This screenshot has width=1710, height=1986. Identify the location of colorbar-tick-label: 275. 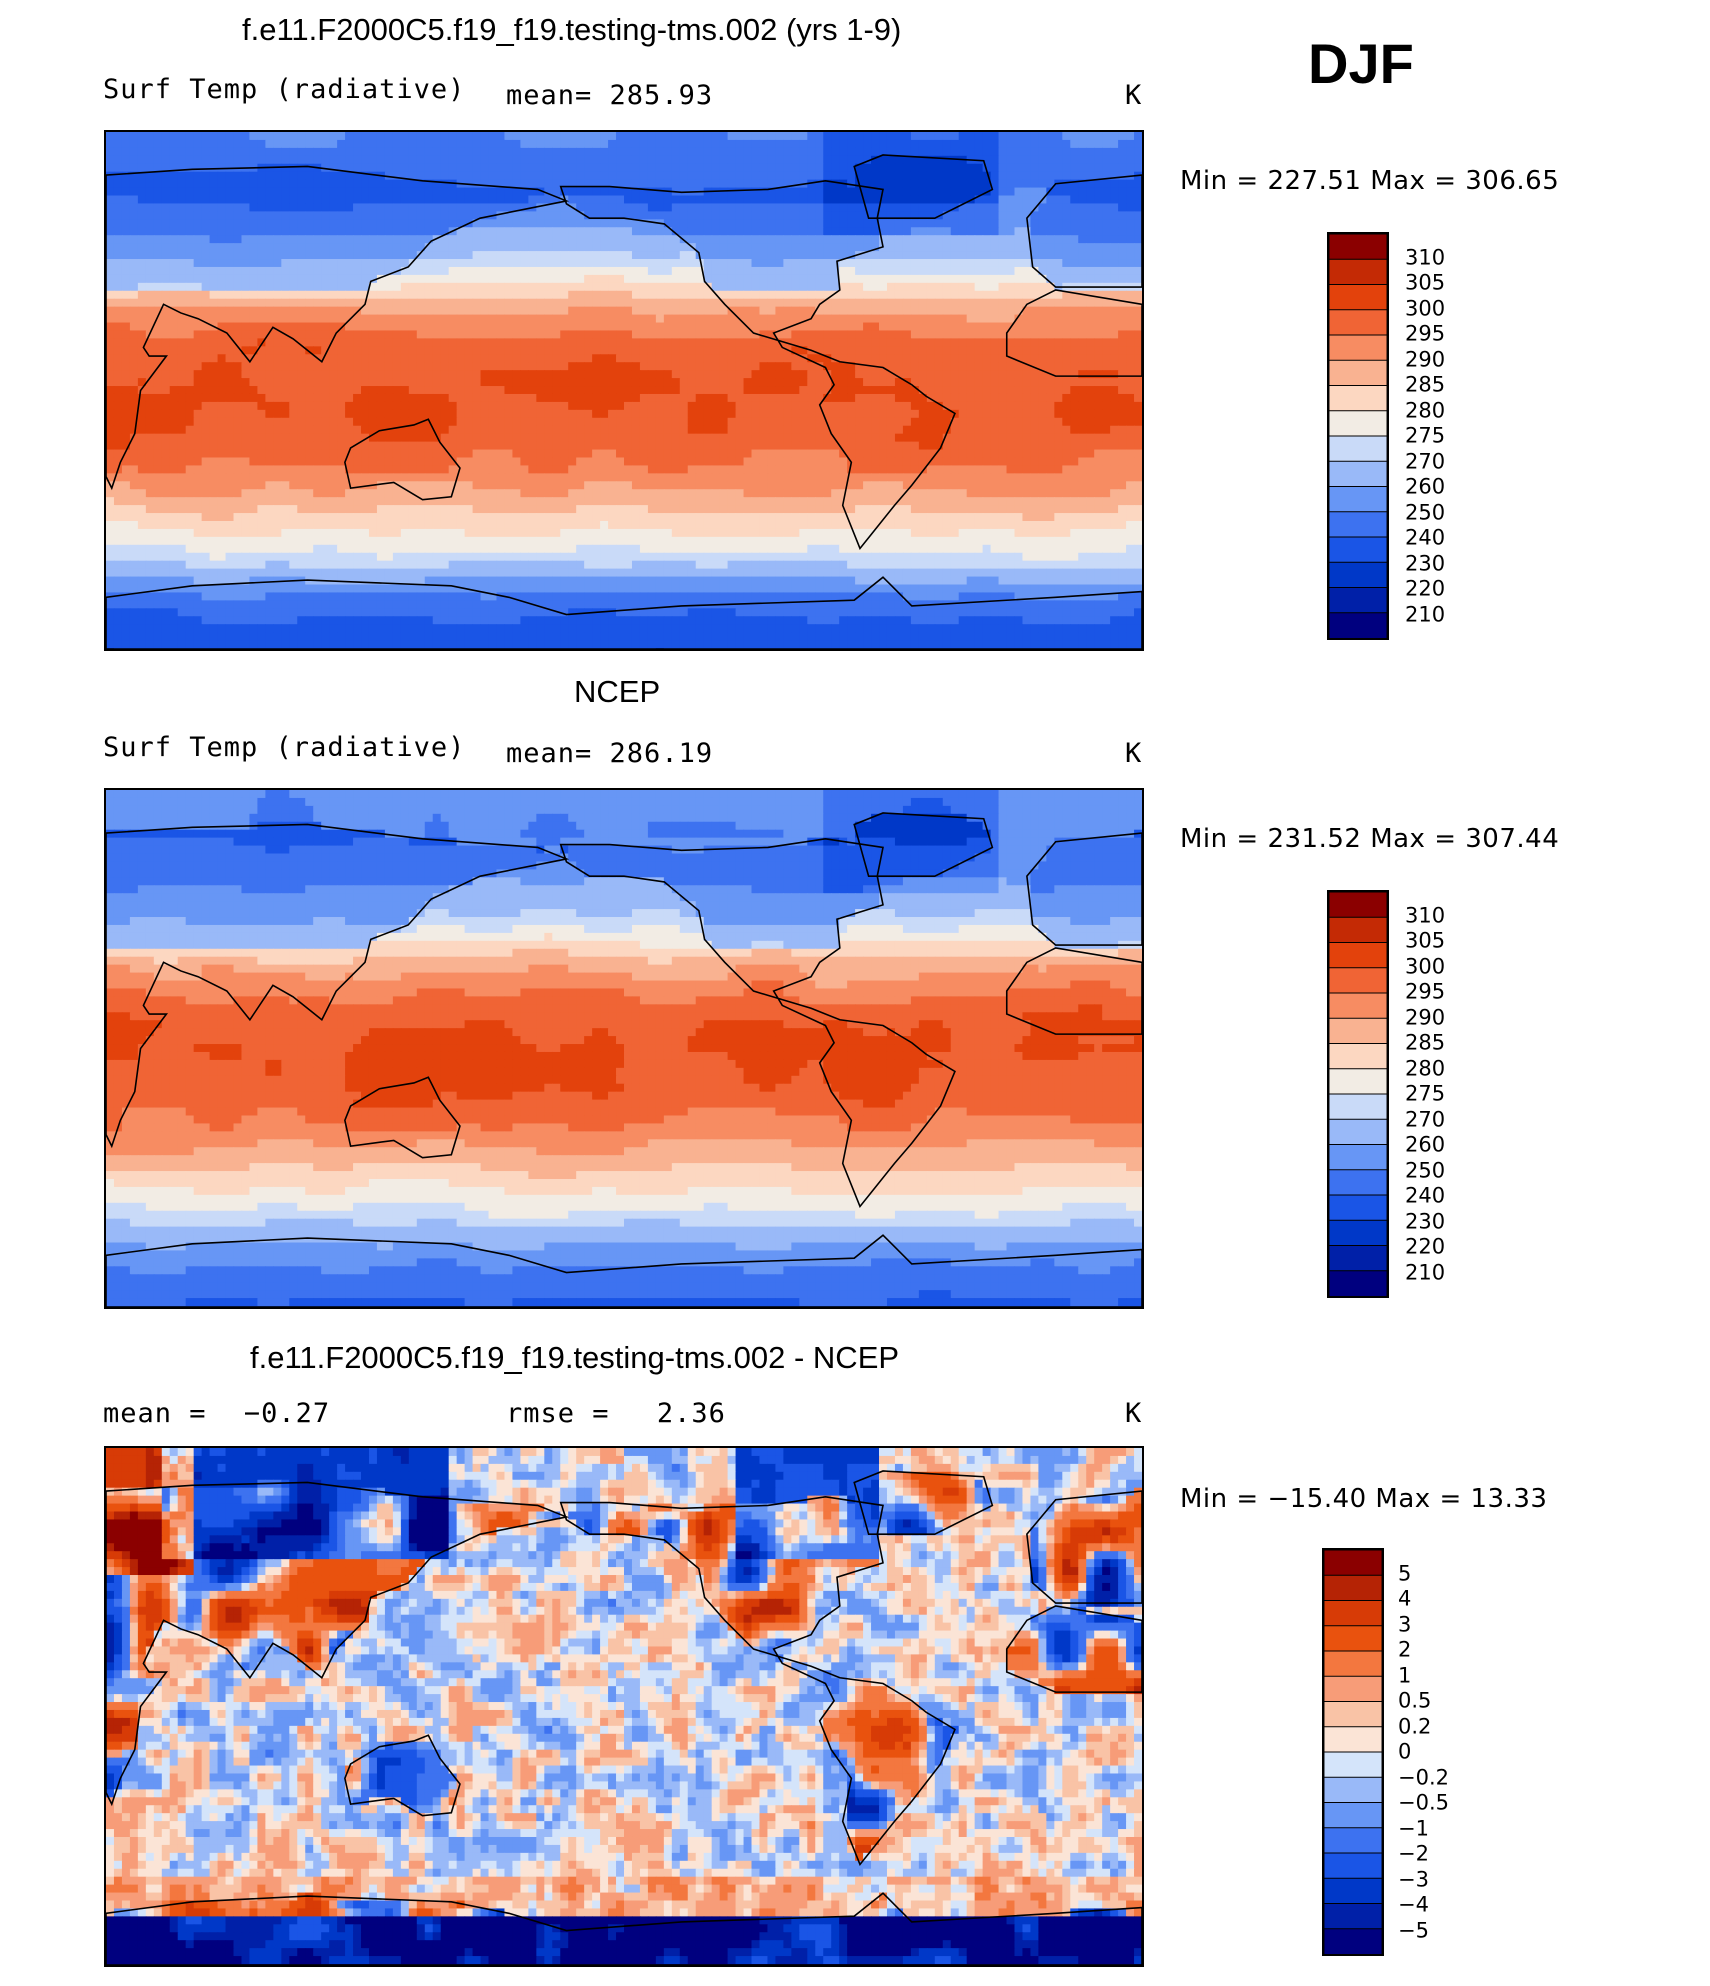
(1425, 1094).